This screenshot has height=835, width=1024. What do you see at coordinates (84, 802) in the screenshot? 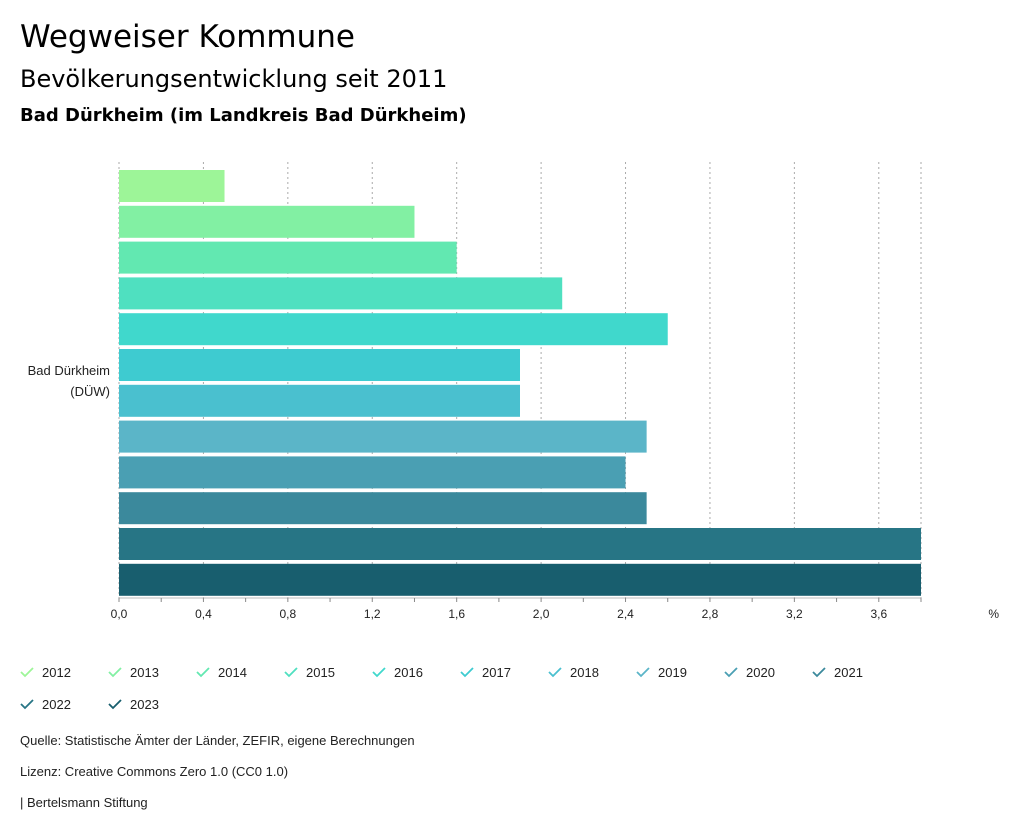
I see `publisher-note: | Bertelsmann Stiftung` at bounding box center [84, 802].